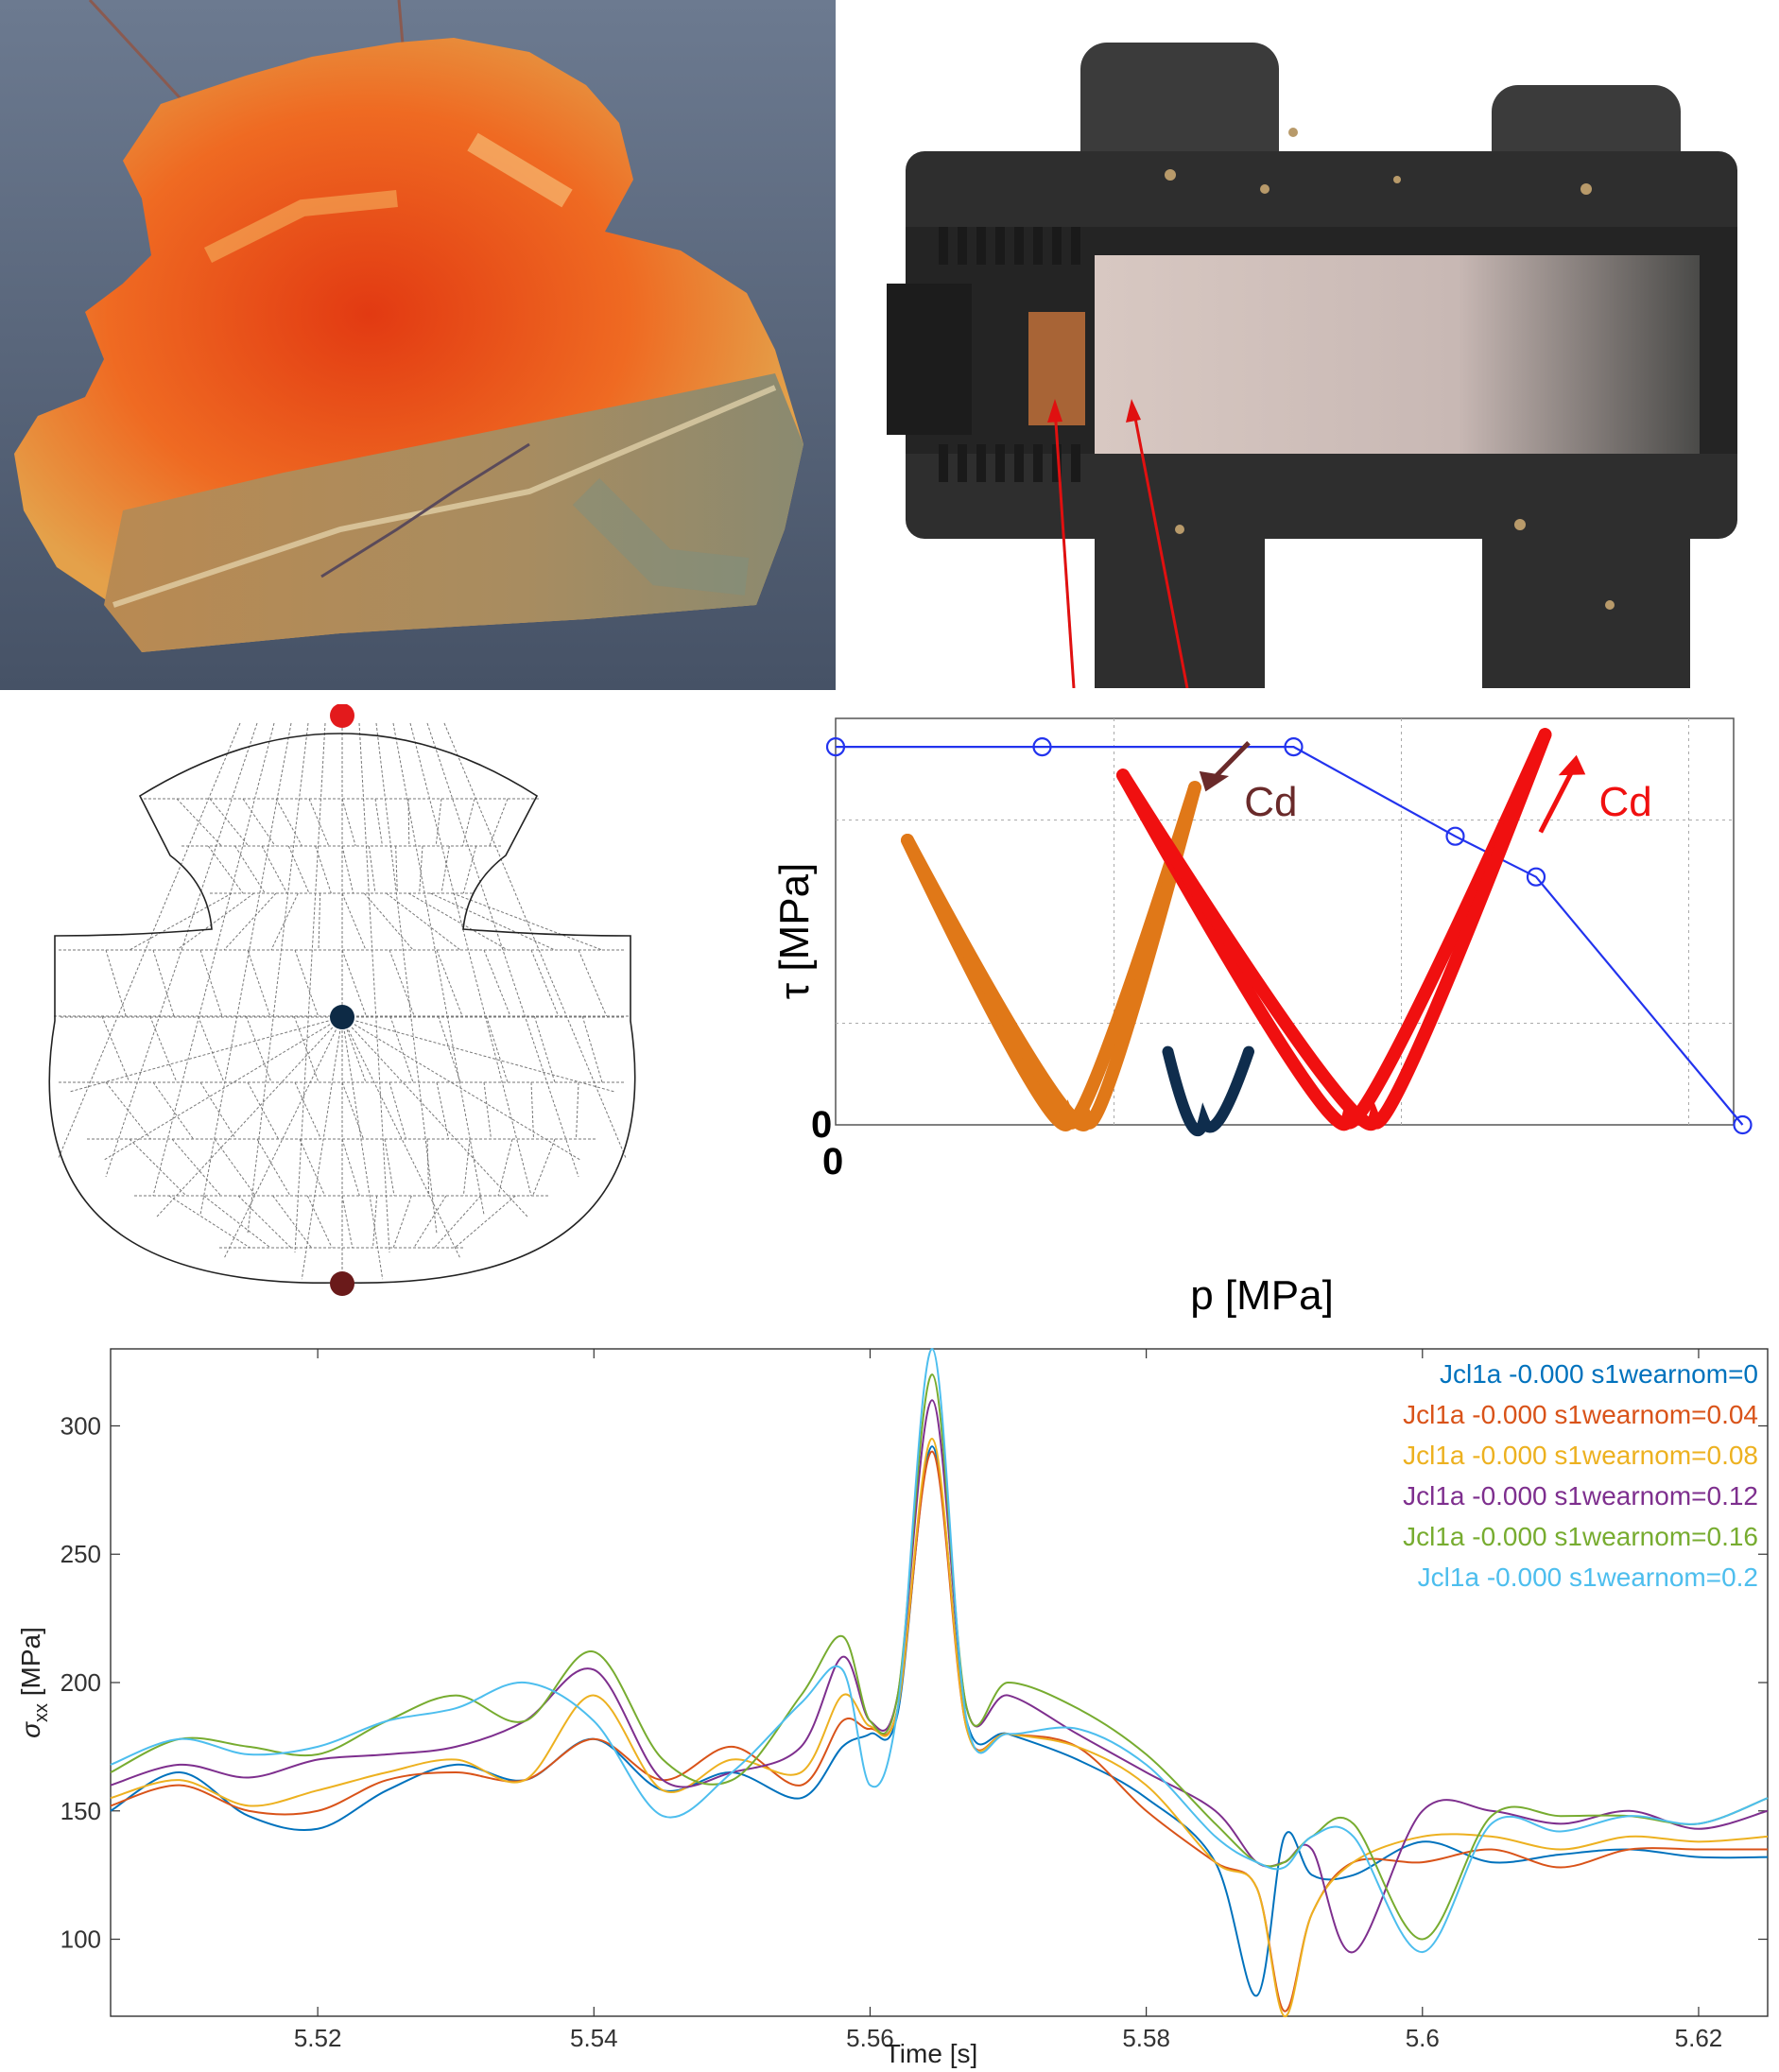  What do you see at coordinates (833, 1162) in the screenshot?
I see `tau-p-x-origin-label: 0` at bounding box center [833, 1162].